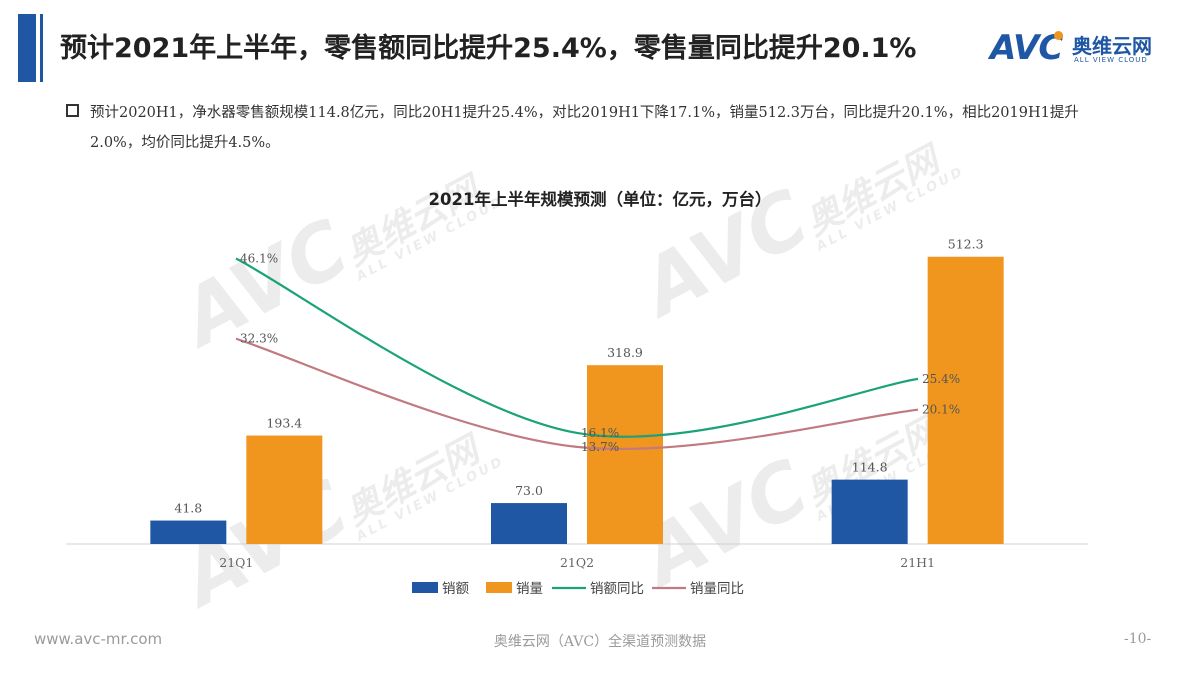 This screenshot has height=675, width=1200. I want to click on line-label-销量同比-21Q1: 32.3%, so click(259, 339).